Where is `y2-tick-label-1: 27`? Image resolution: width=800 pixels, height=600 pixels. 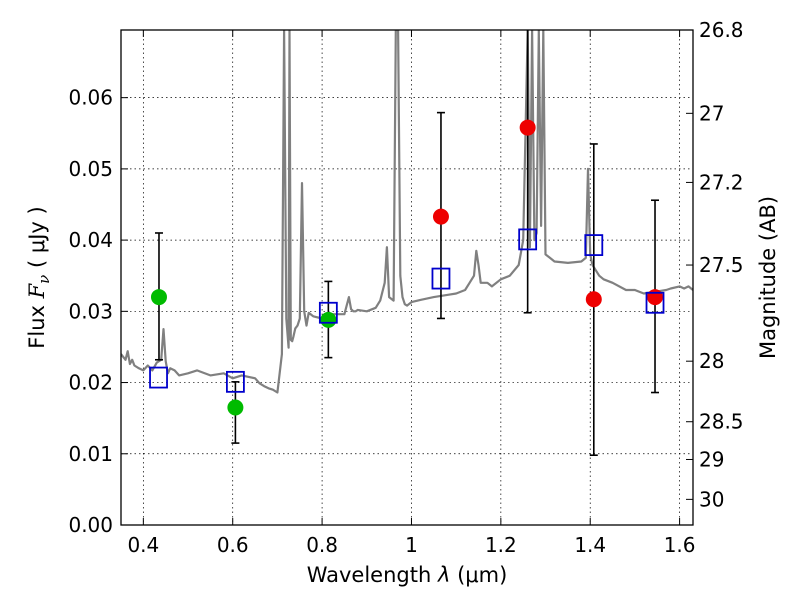
y2-tick-label-1: 27 is located at coordinates (711, 113).